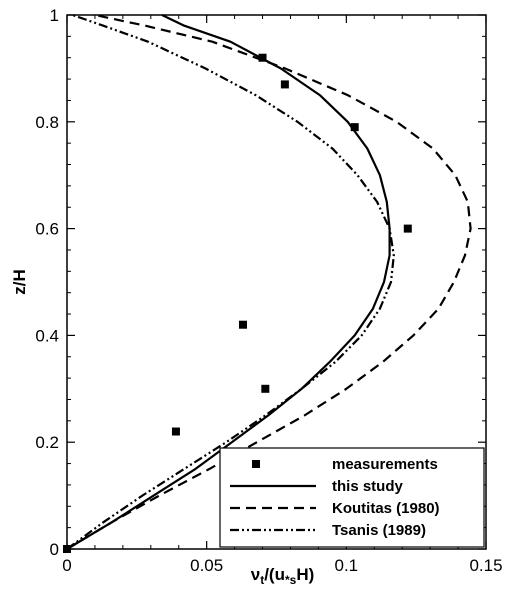  I want to click on y-tick-label: 0.6, so click(47, 229).